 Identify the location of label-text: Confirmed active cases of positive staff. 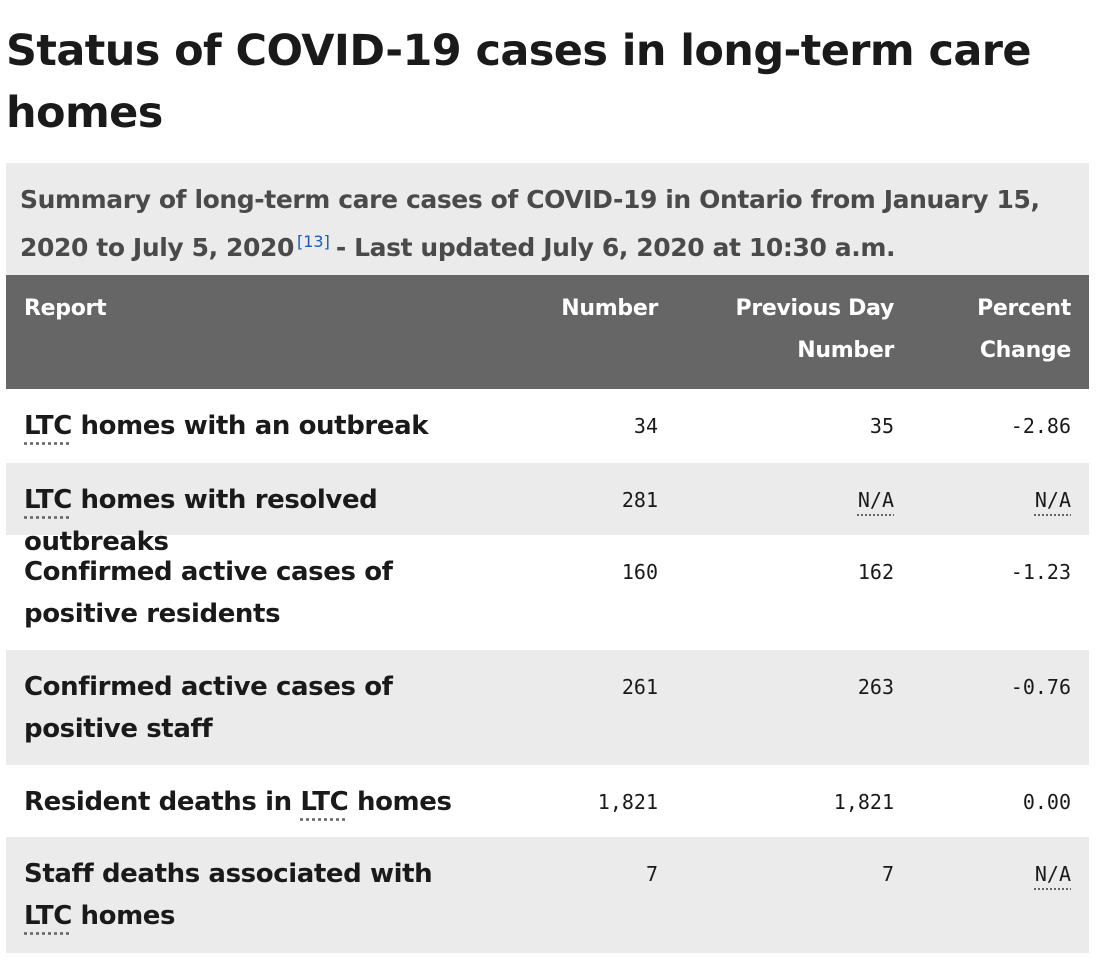
(208, 708).